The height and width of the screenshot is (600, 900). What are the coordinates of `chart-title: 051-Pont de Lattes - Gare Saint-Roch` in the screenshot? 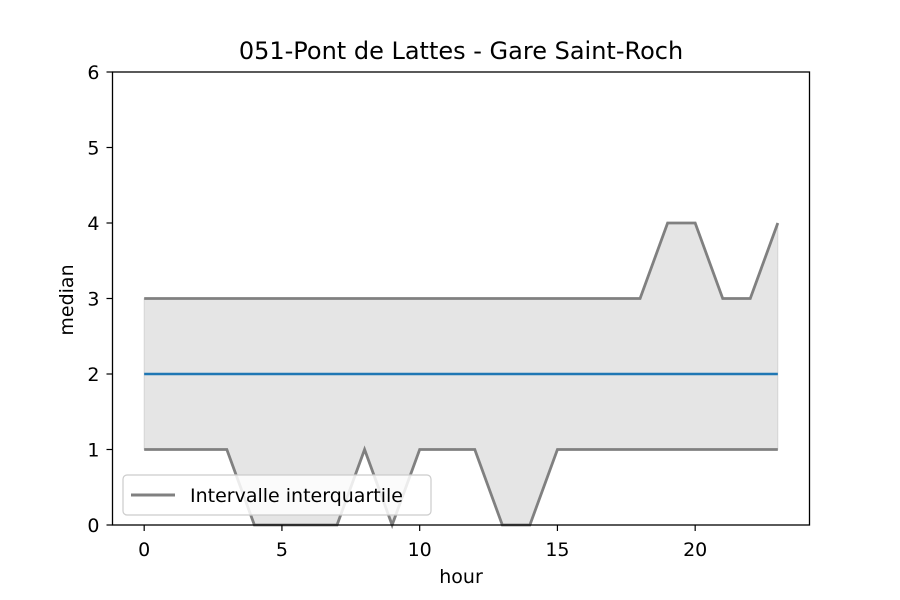 It's located at (461, 51).